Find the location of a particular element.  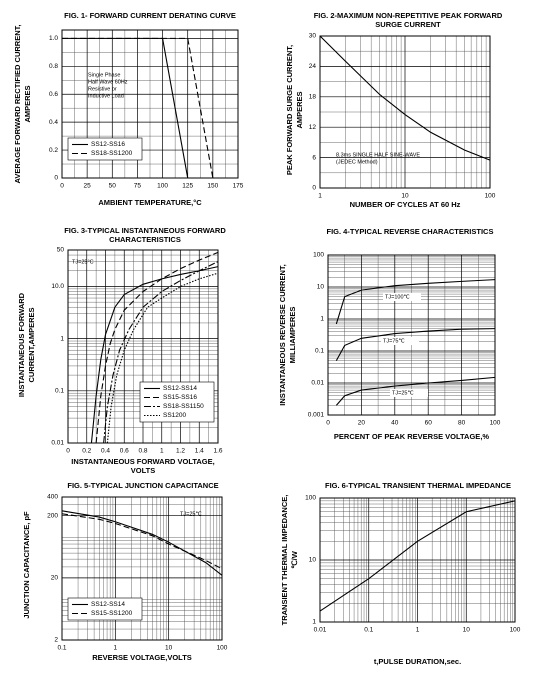

chart-title: SURGE CURRENT is located at coordinates (408, 24).